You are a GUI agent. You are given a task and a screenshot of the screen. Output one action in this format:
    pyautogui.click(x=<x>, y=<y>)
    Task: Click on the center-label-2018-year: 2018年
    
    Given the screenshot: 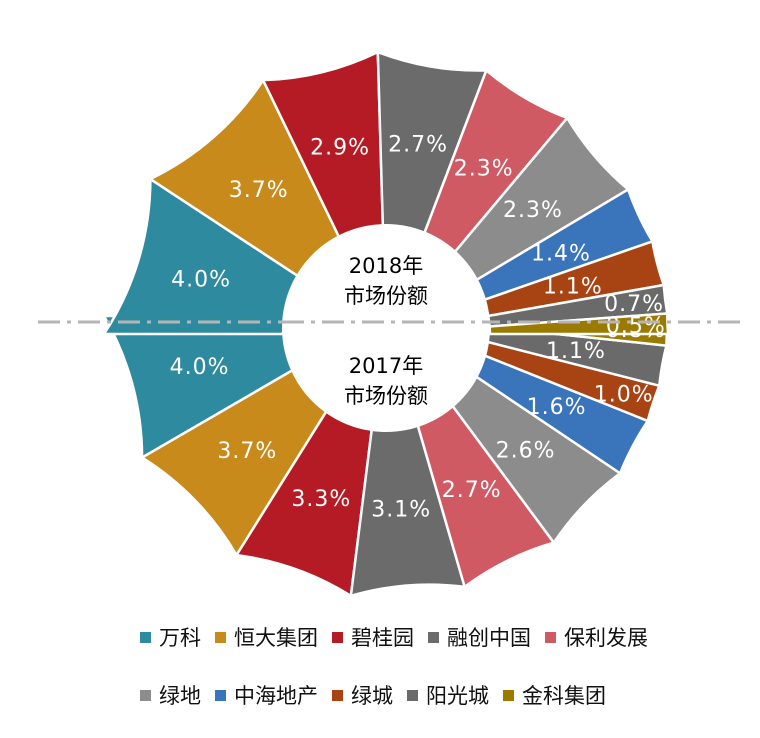 What is the action you would take?
    pyautogui.click(x=386, y=266)
    